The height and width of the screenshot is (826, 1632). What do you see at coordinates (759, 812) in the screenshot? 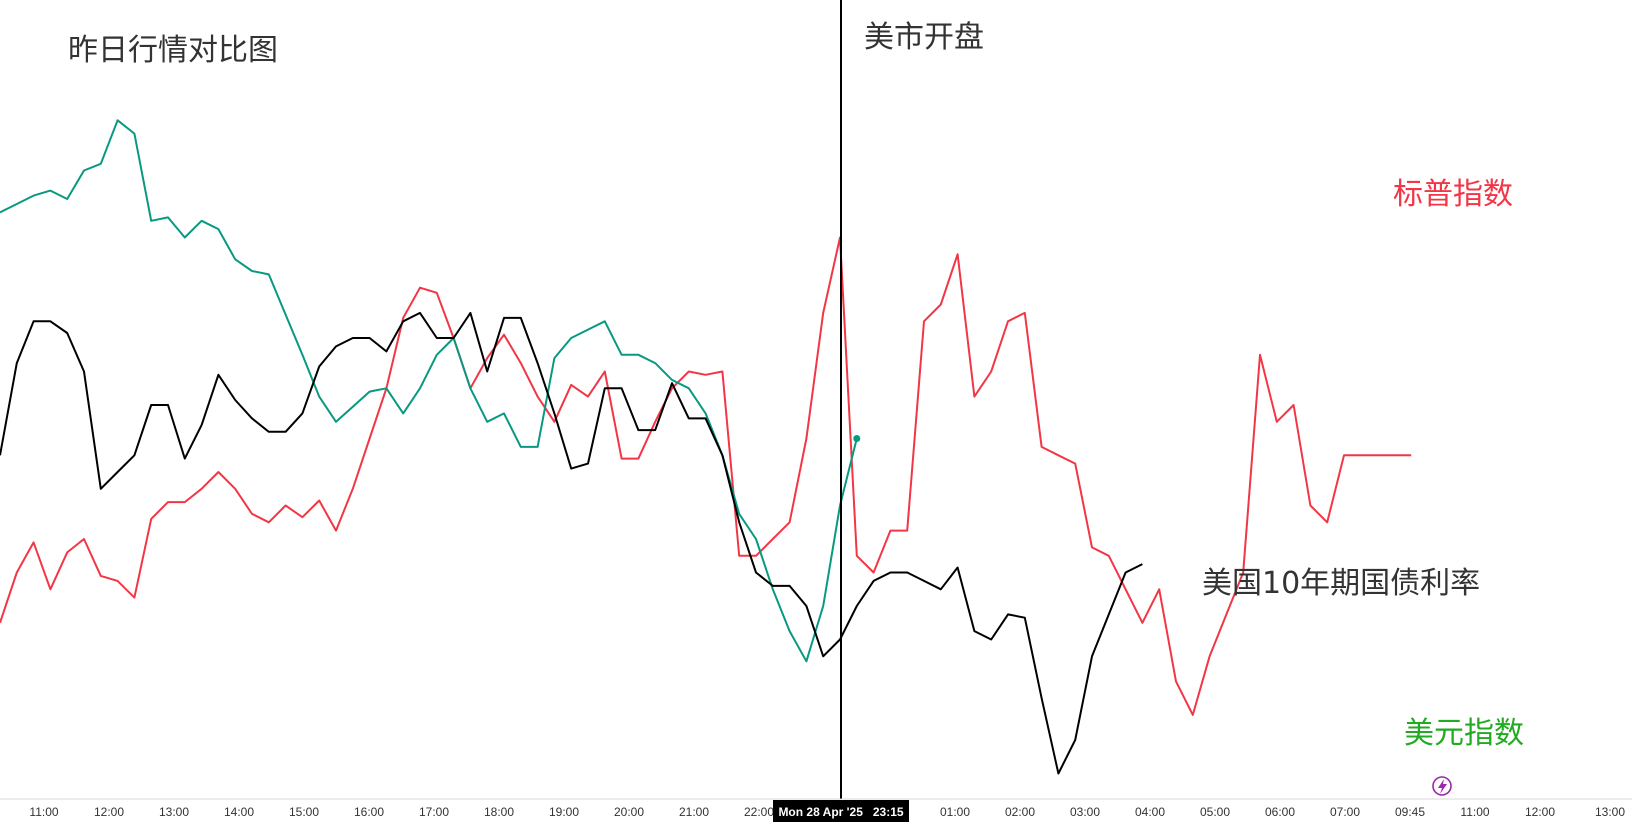
I see `x-tick-label: 22:00` at bounding box center [759, 812].